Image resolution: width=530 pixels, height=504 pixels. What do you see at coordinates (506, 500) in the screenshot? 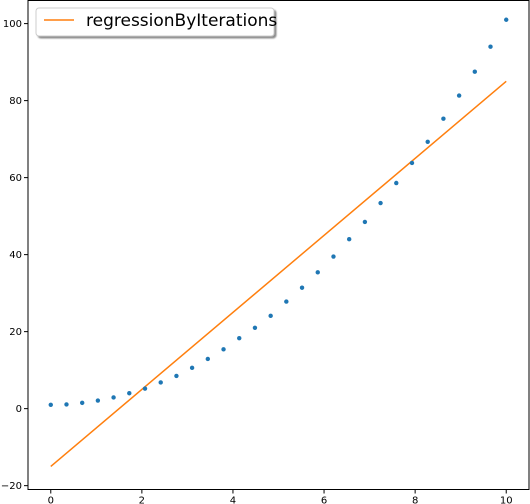
I see `x-tick-label: 10` at bounding box center [506, 500].